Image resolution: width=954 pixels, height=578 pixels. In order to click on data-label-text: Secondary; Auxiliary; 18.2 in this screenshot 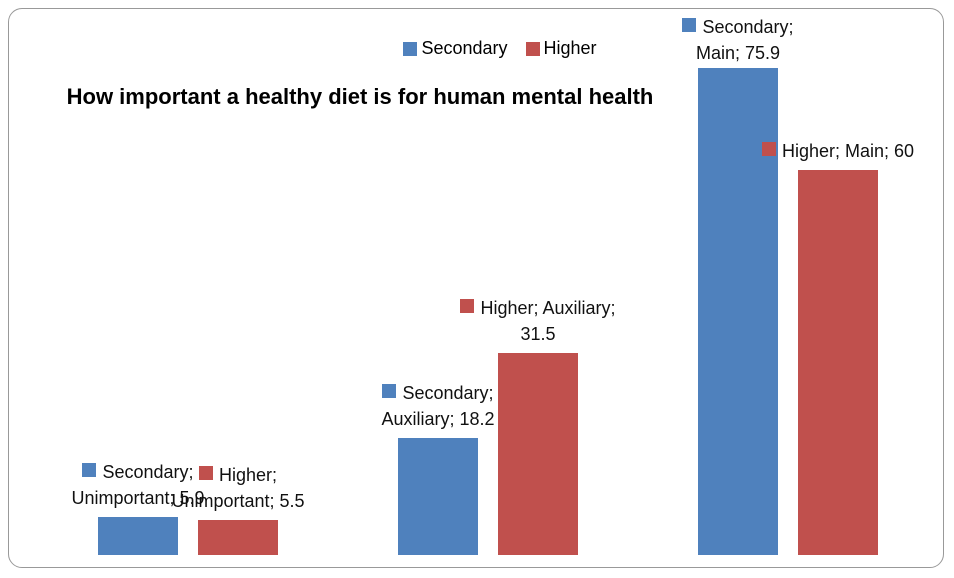, I will do `click(438, 406)`.